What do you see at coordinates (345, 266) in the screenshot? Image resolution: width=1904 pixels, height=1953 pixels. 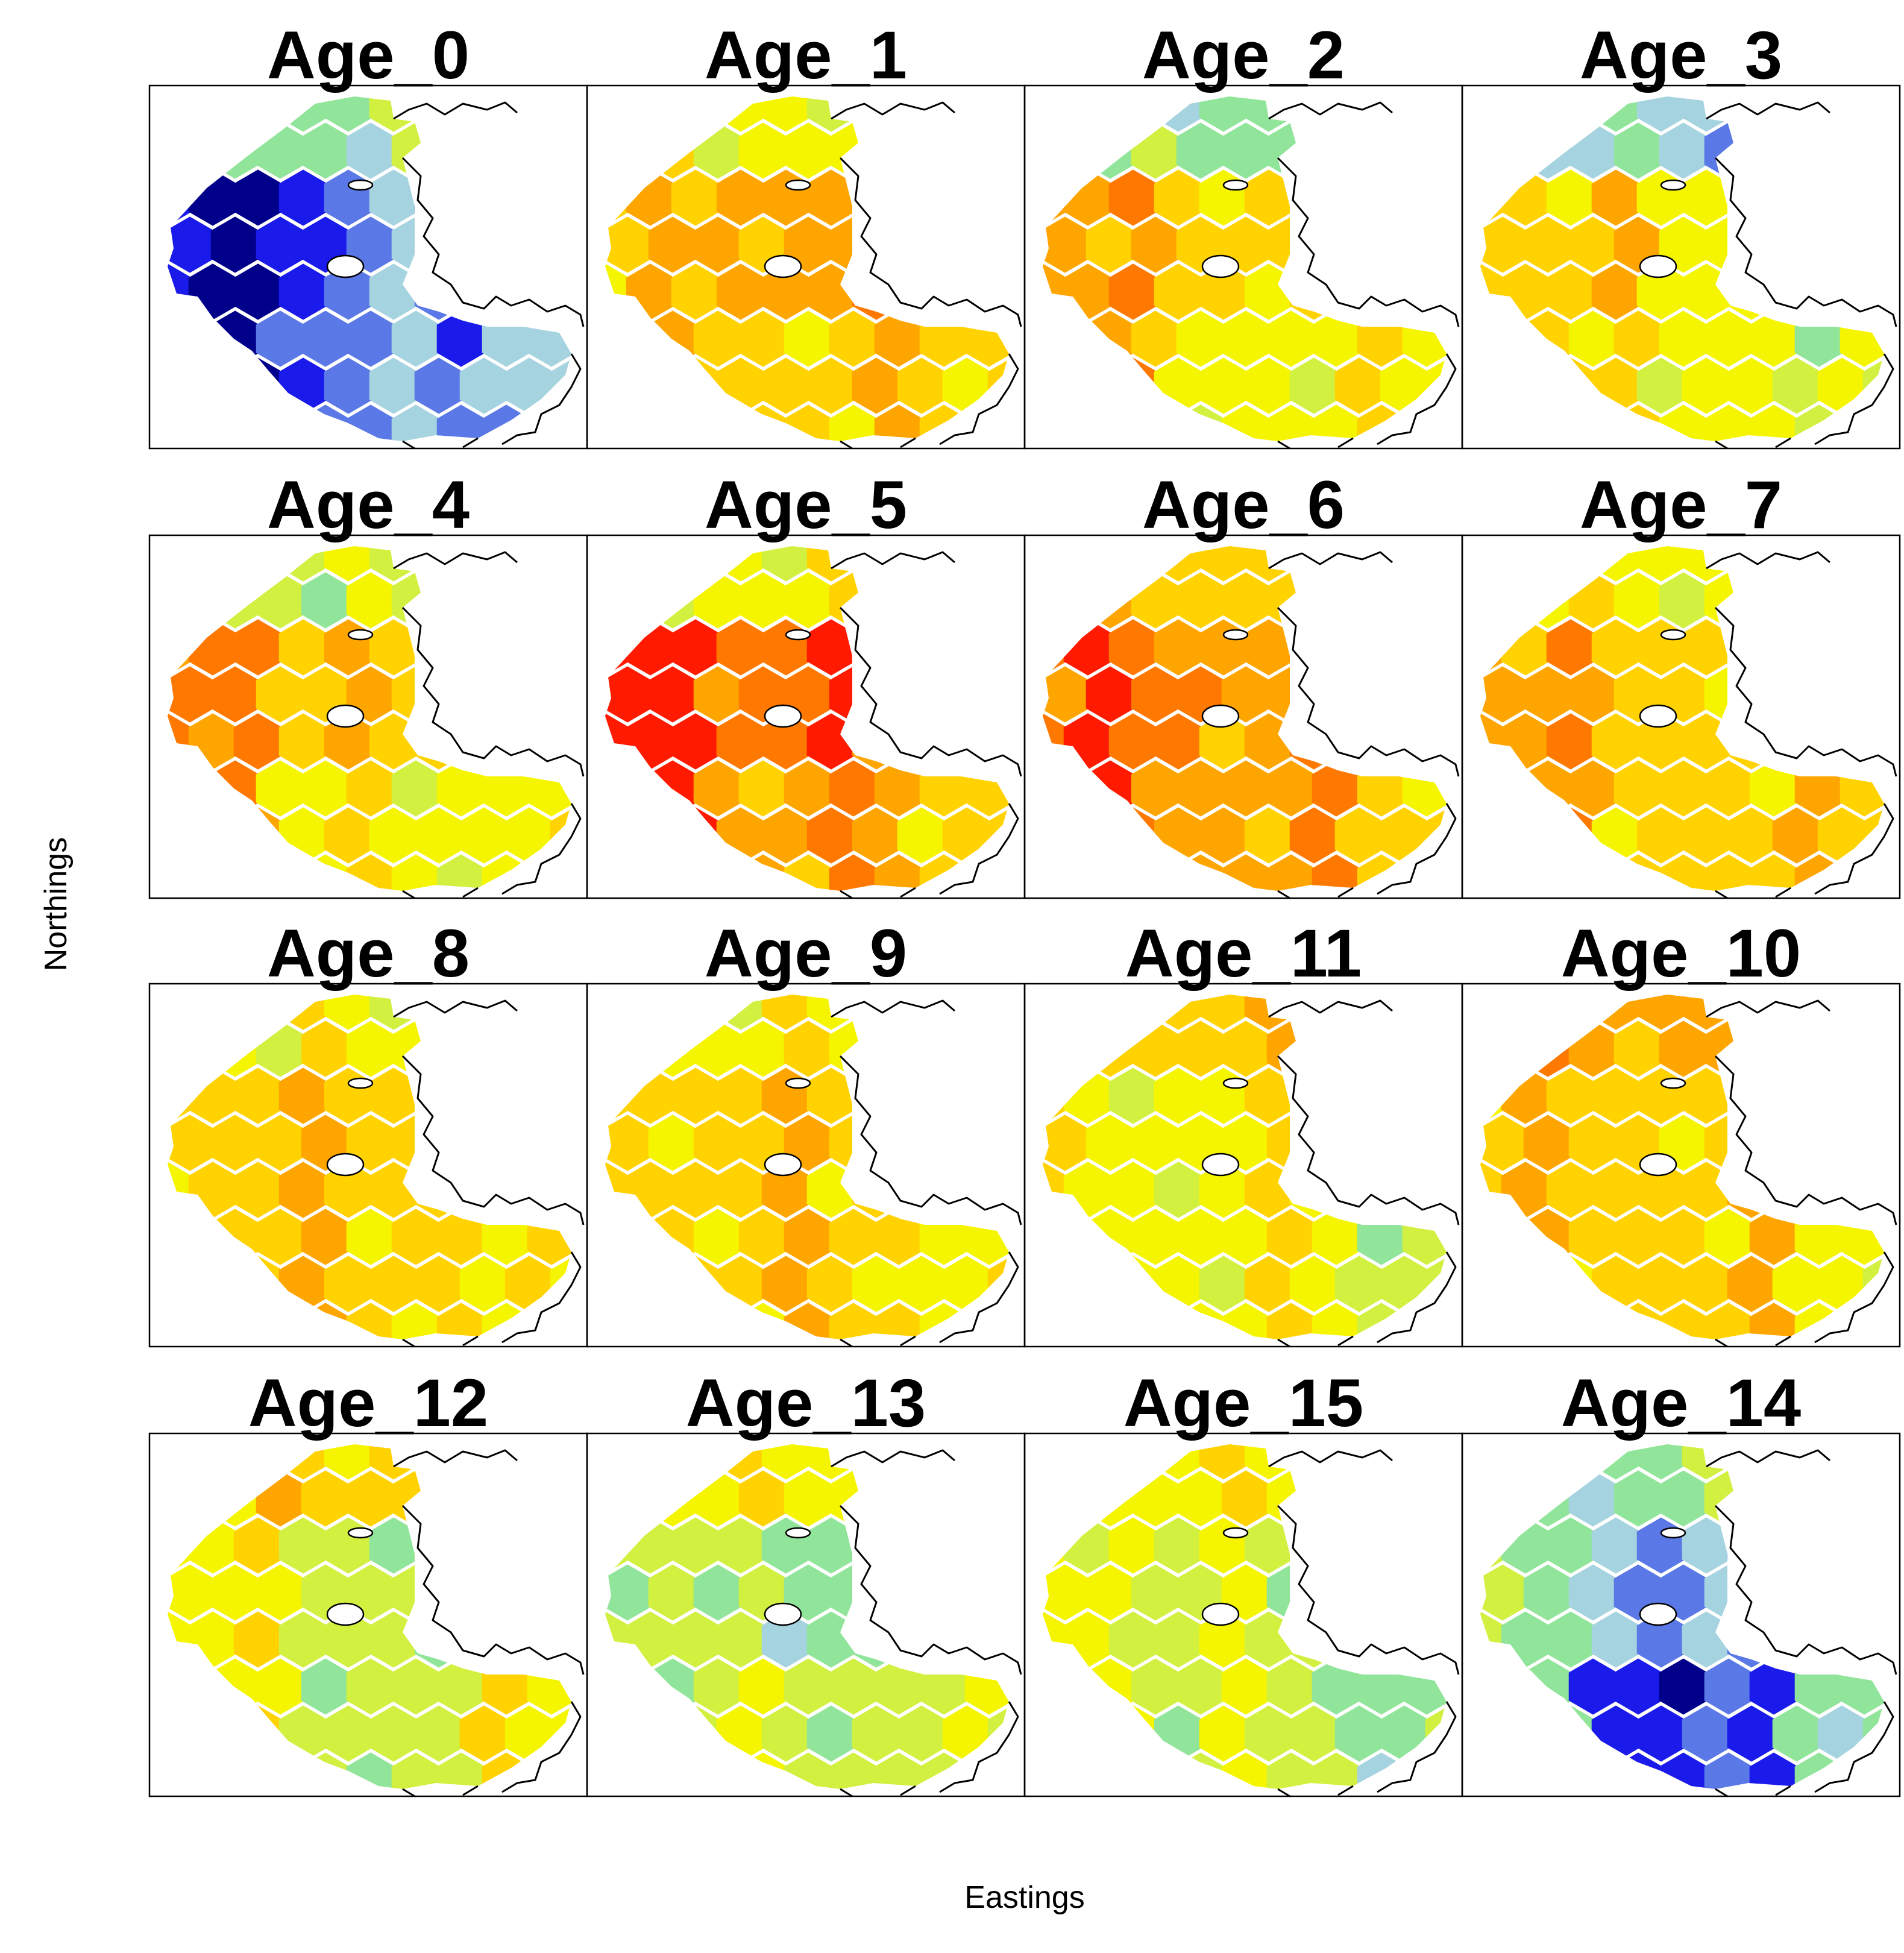 I see `island` at bounding box center [345, 266].